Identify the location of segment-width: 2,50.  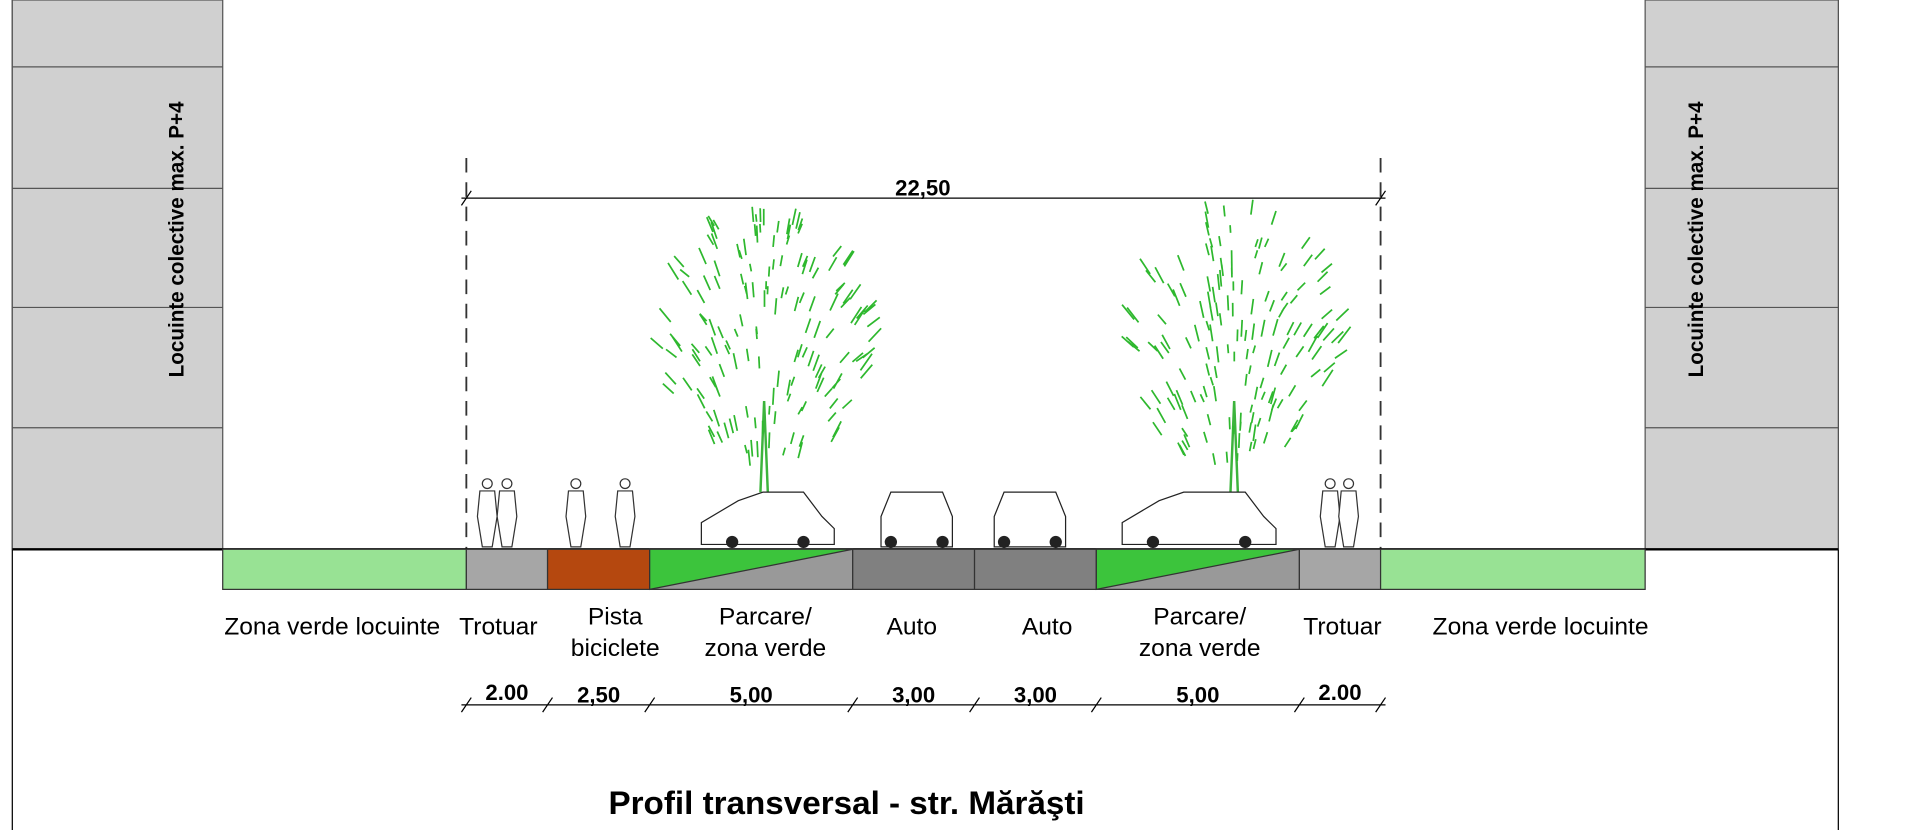
(598, 695).